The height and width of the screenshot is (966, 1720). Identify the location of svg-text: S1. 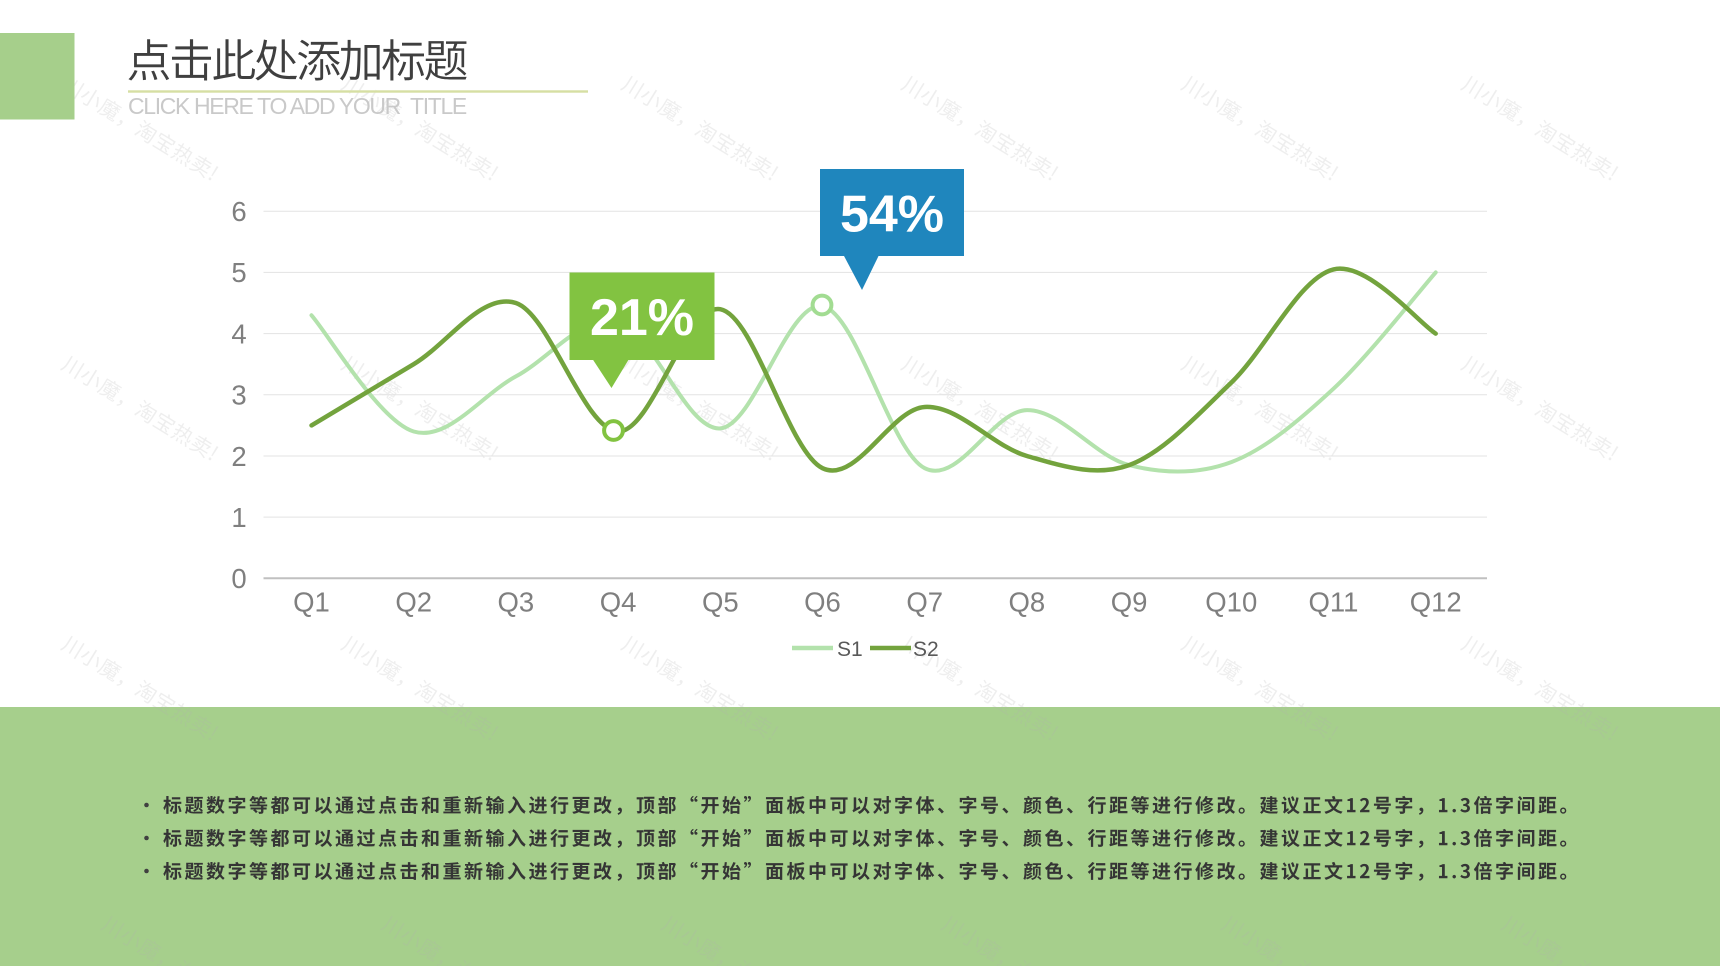
(850, 649).